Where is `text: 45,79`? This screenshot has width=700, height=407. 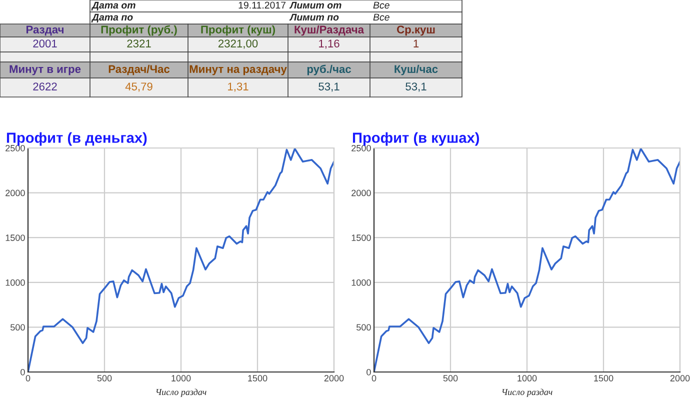
text: 45,79 is located at coordinates (138, 87).